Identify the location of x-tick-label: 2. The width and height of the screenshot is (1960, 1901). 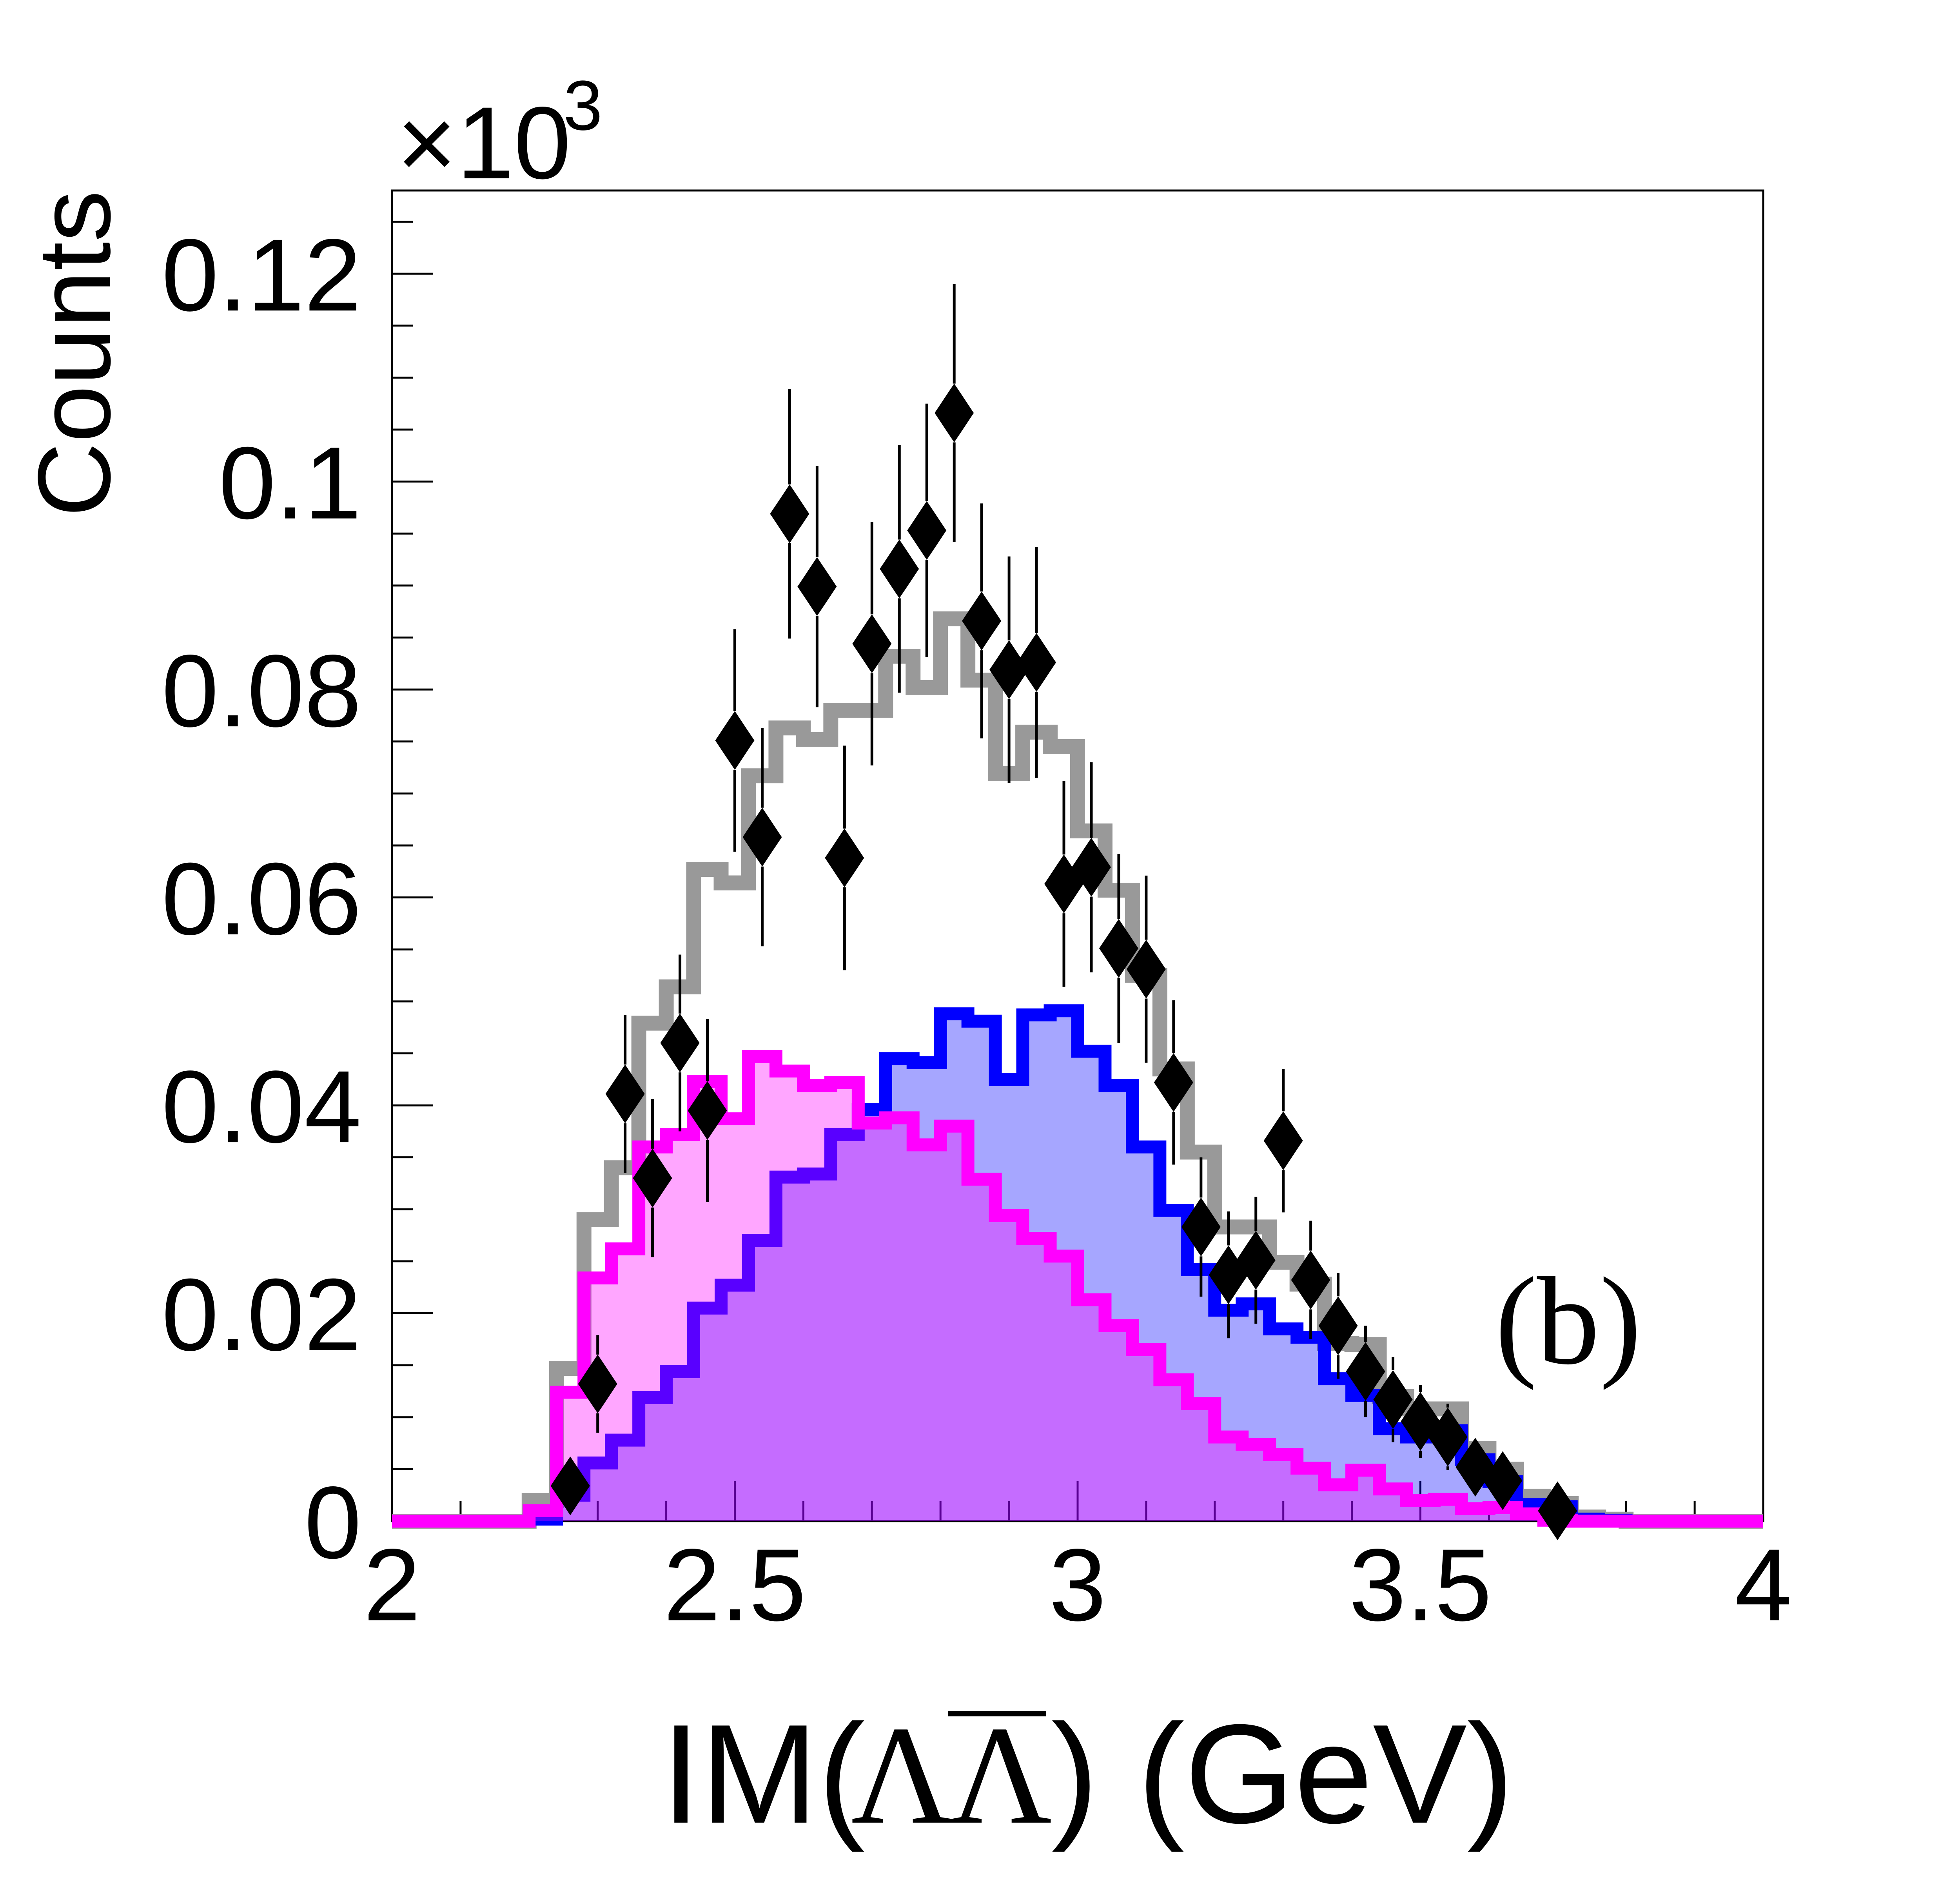
(392, 1585).